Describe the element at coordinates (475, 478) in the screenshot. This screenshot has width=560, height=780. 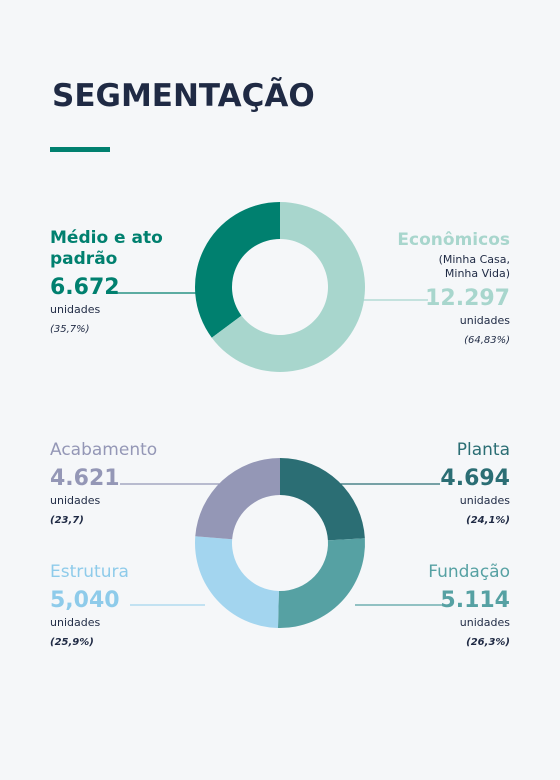
I see `value-label: 4.694` at that location.